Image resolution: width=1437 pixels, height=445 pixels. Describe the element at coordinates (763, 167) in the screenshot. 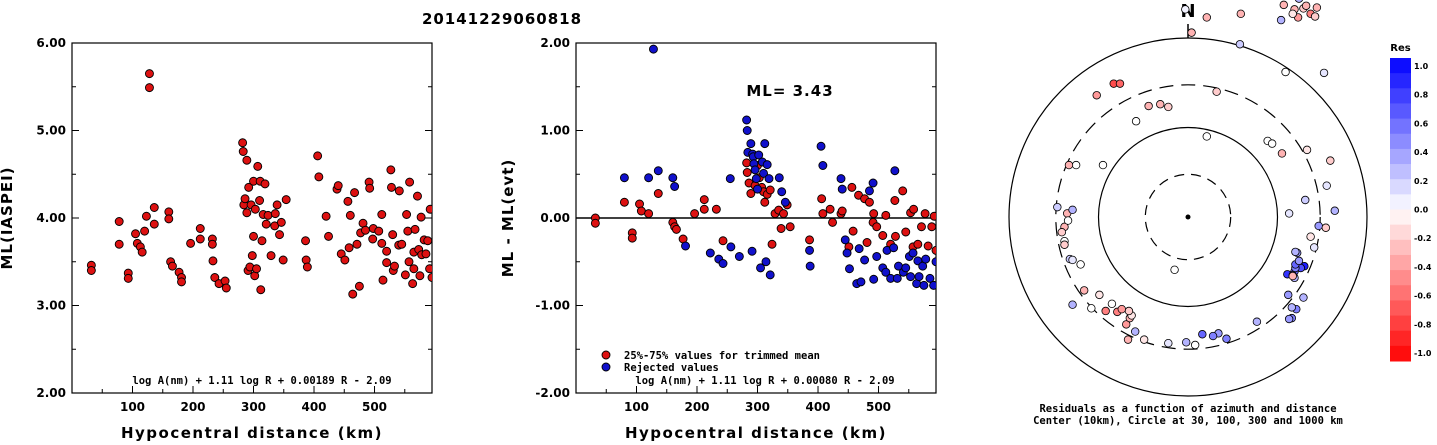

I see `data-points` at that location.